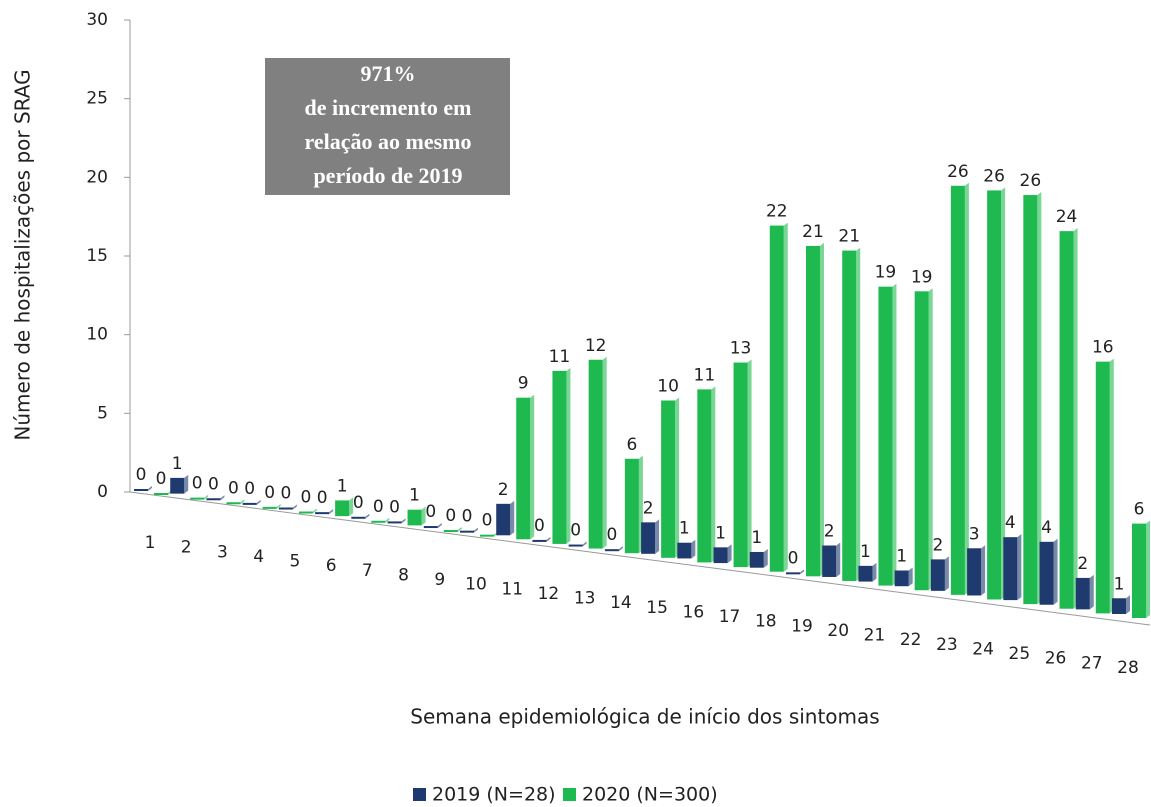 The width and height of the screenshot is (1151, 807). What do you see at coordinates (1139, 510) in the screenshot?
I see `data-label: 6` at bounding box center [1139, 510].